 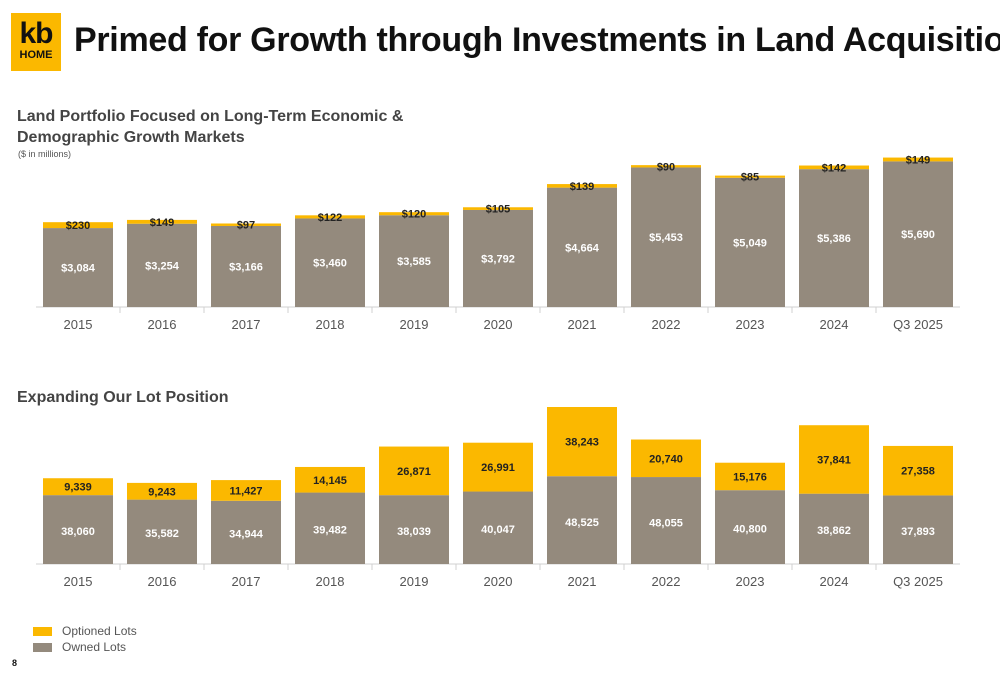 I want to click on data-label-optioned: $142, so click(x=834, y=168).